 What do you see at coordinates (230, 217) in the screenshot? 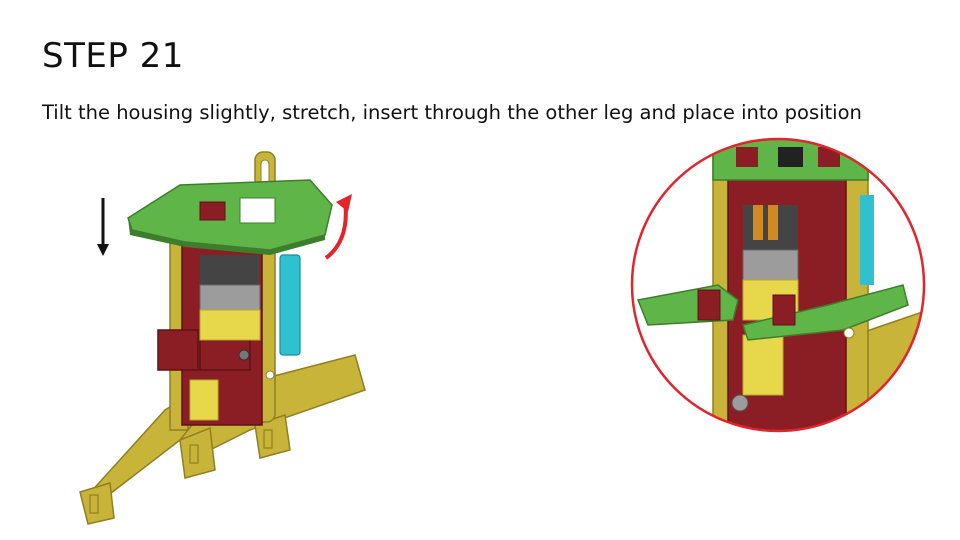
I see `green-plate` at bounding box center [230, 217].